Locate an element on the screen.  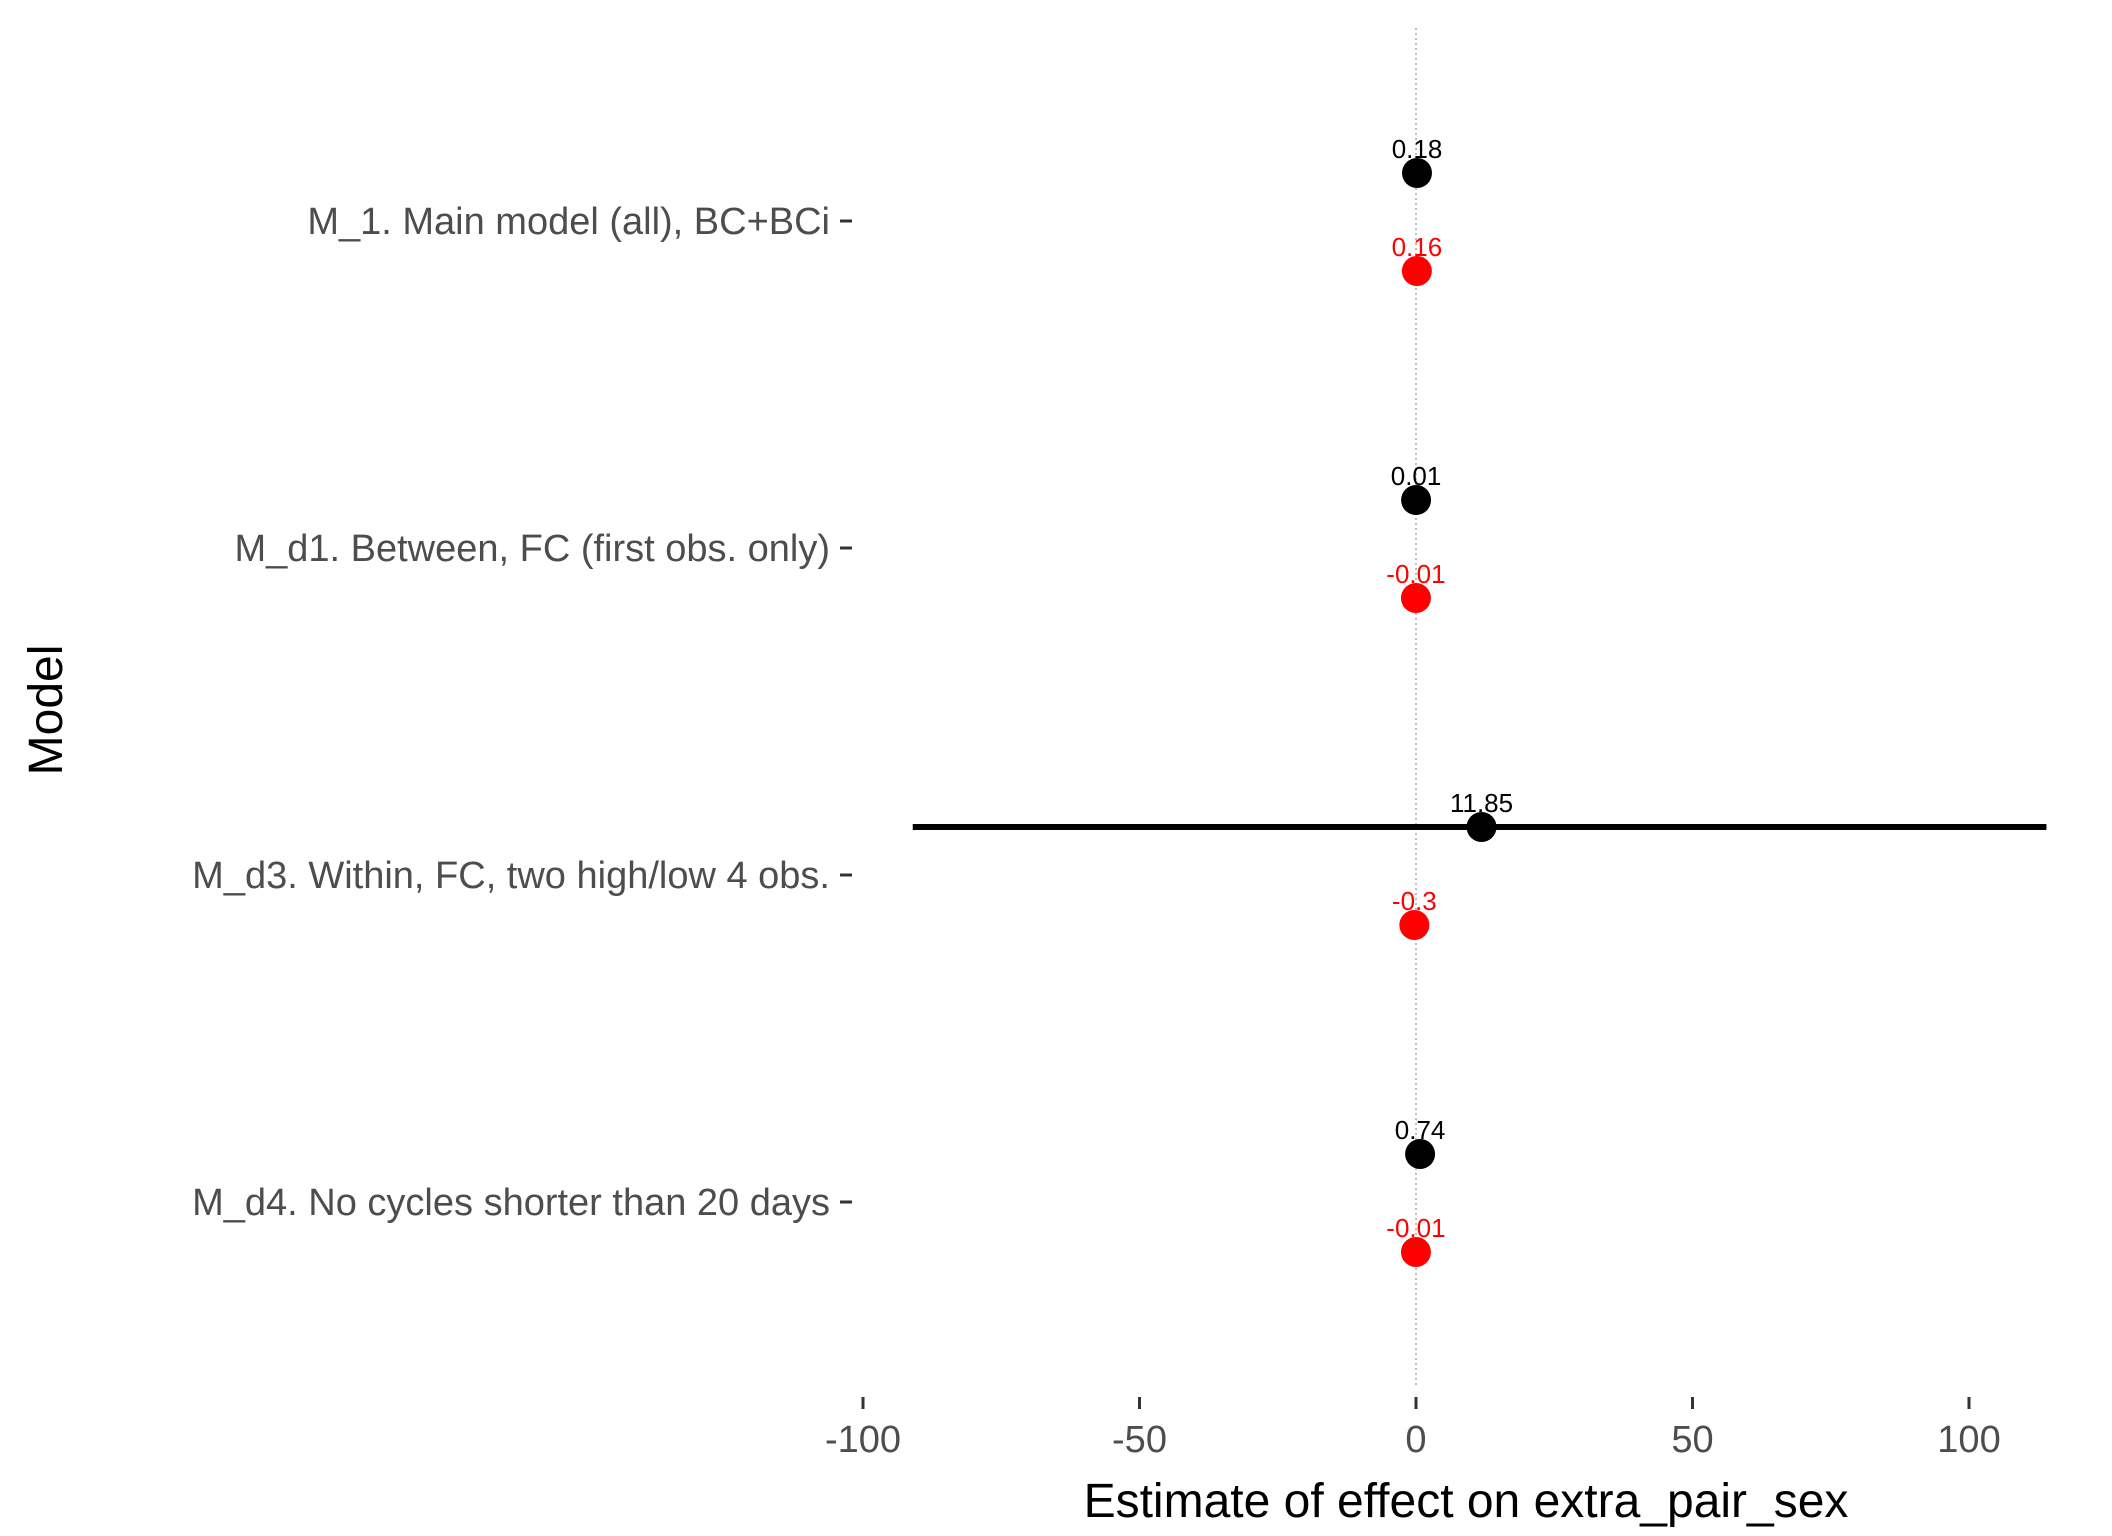
x-tick-label: 50 is located at coordinates (1692, 1440).